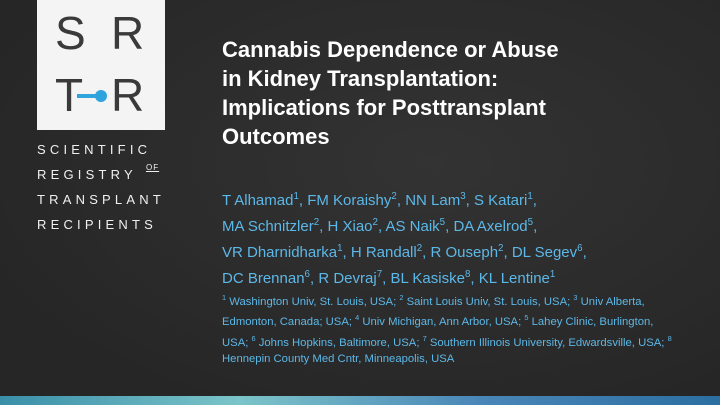 This screenshot has height=405, width=720. I want to click on title-line: Cannabis Dependence or Abuse, so click(390, 49).